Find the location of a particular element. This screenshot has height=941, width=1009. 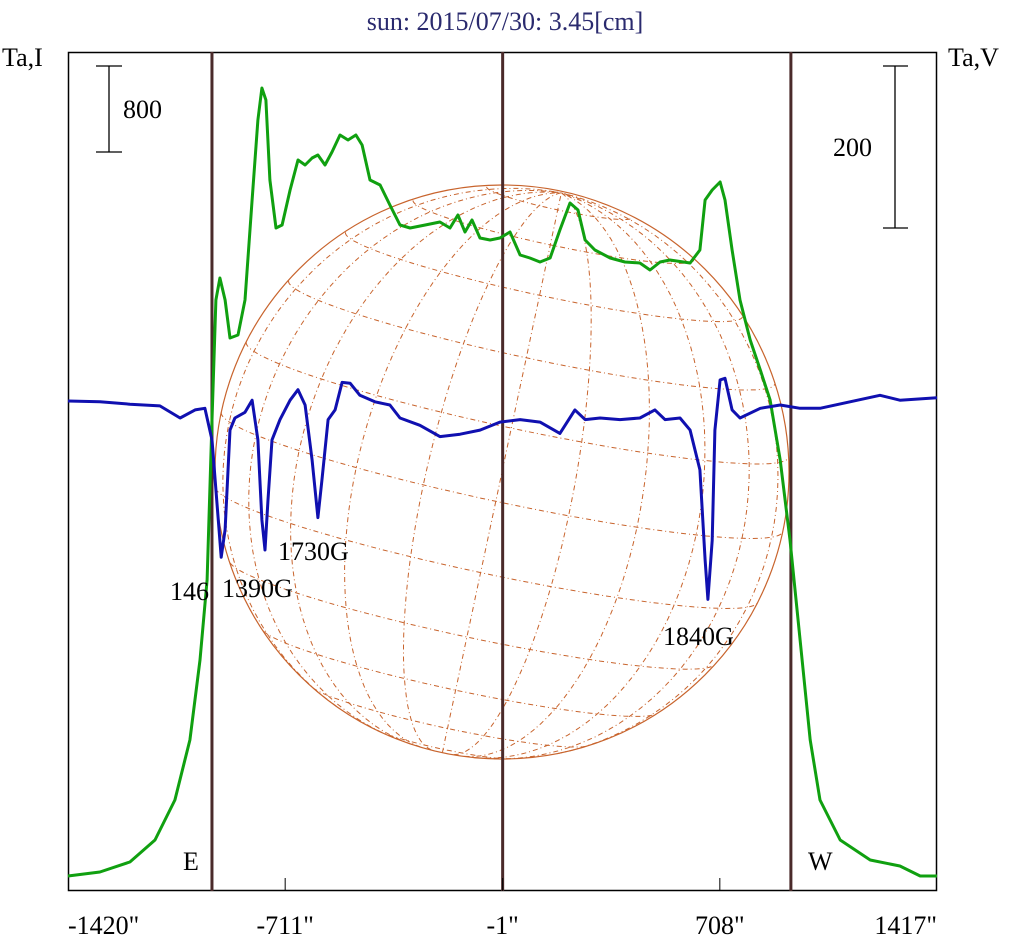

y-label-right: Ta,V is located at coordinates (973, 57).